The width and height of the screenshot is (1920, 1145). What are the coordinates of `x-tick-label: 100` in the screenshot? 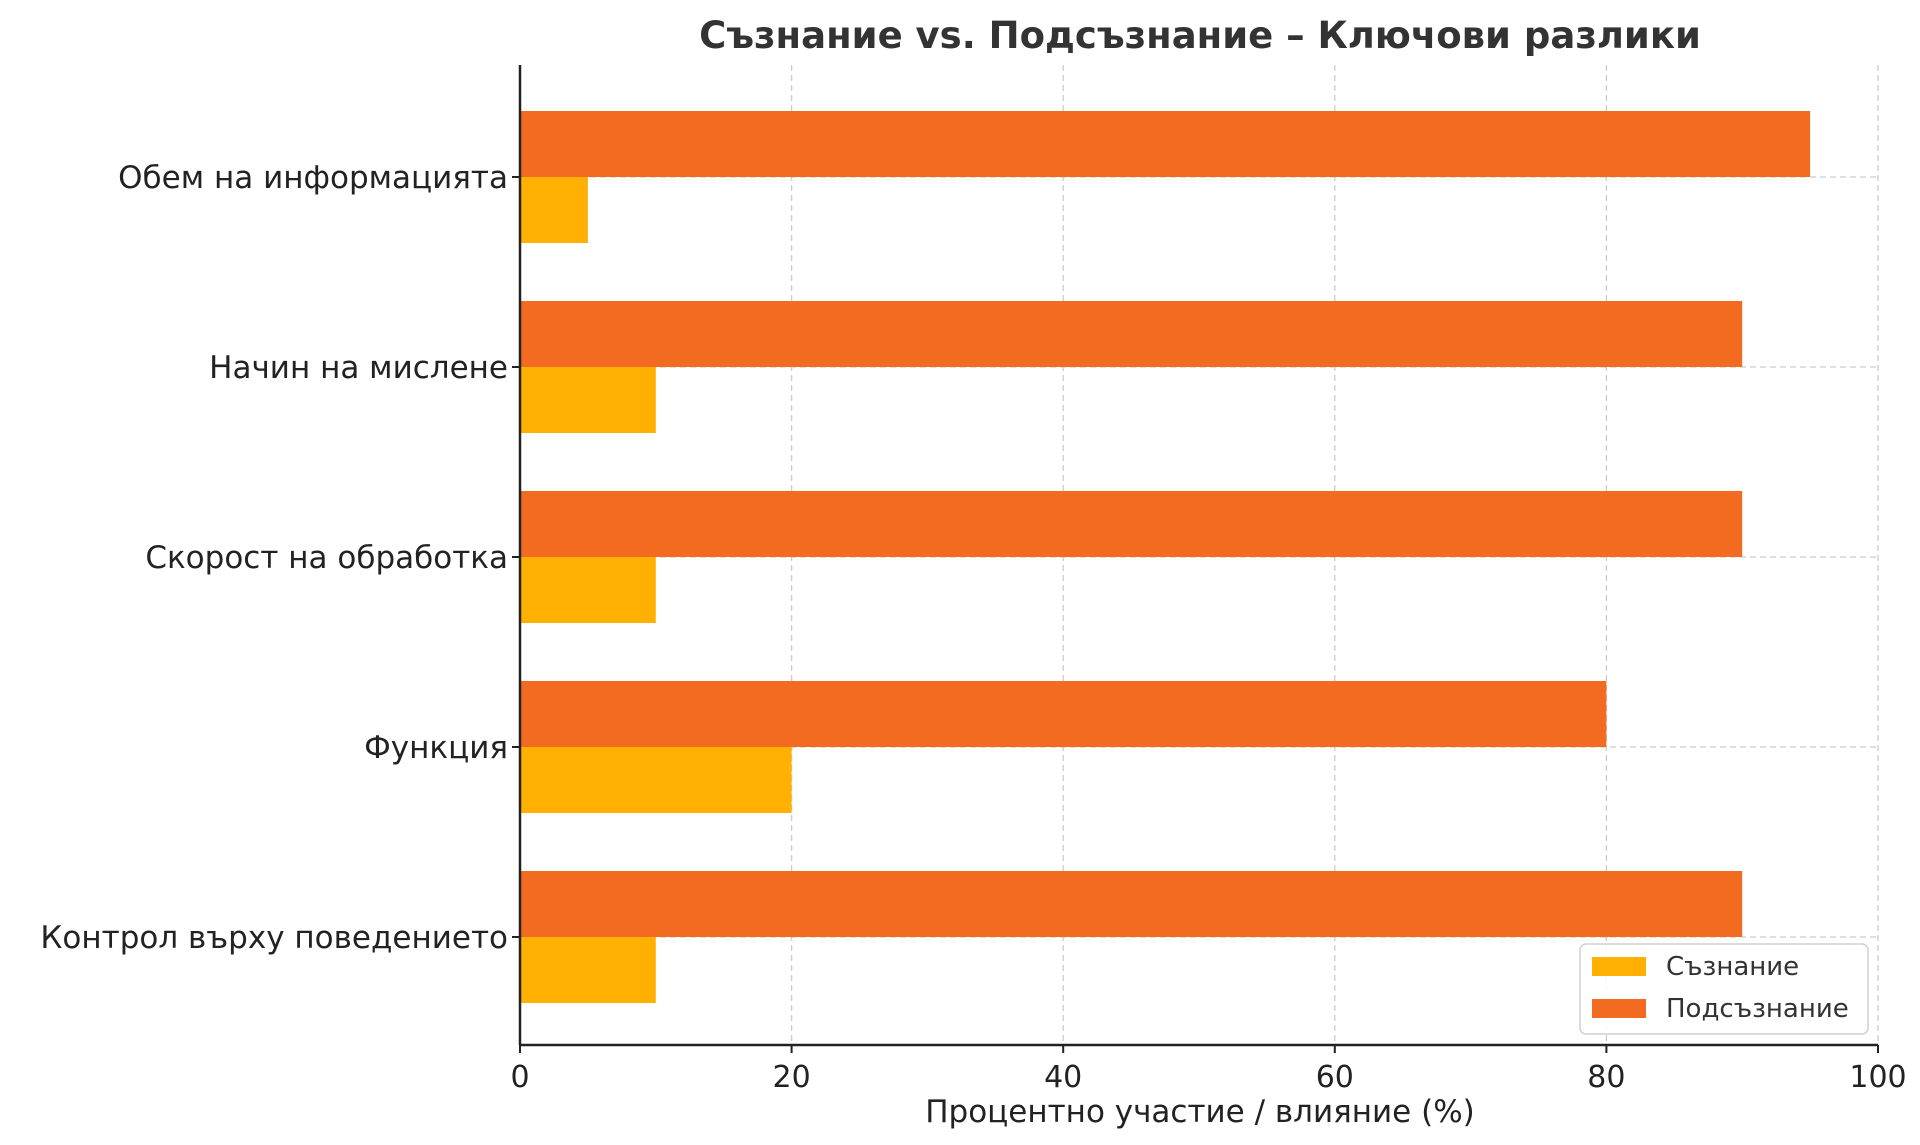 It's located at (1877, 1077).